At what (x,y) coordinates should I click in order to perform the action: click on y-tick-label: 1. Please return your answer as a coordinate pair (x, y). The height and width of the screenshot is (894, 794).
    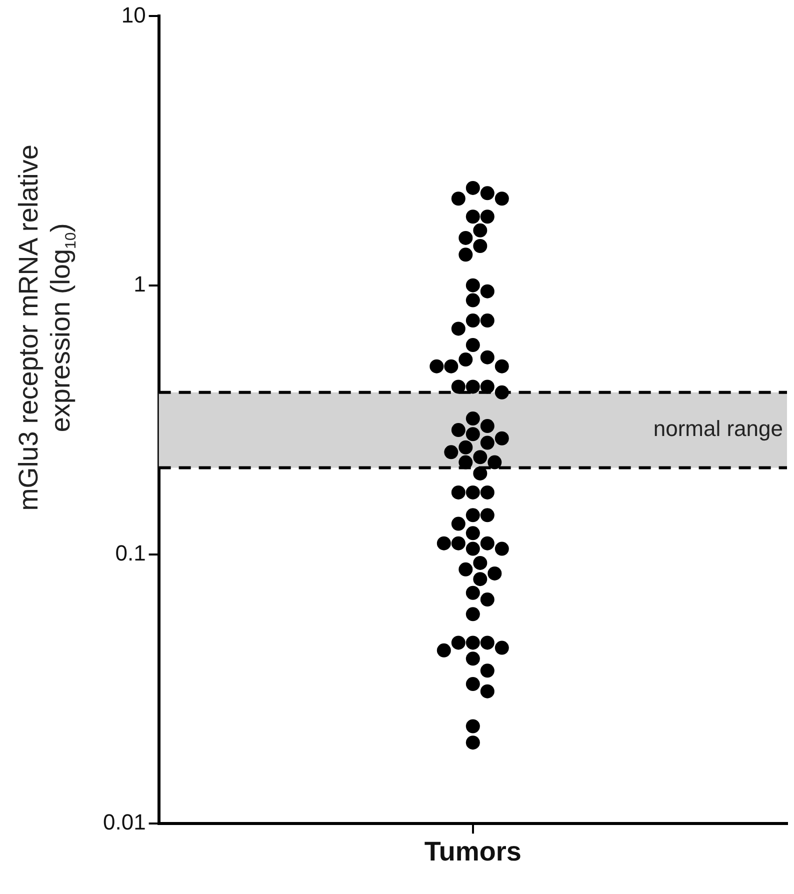
    Looking at the image, I should click on (140, 283).